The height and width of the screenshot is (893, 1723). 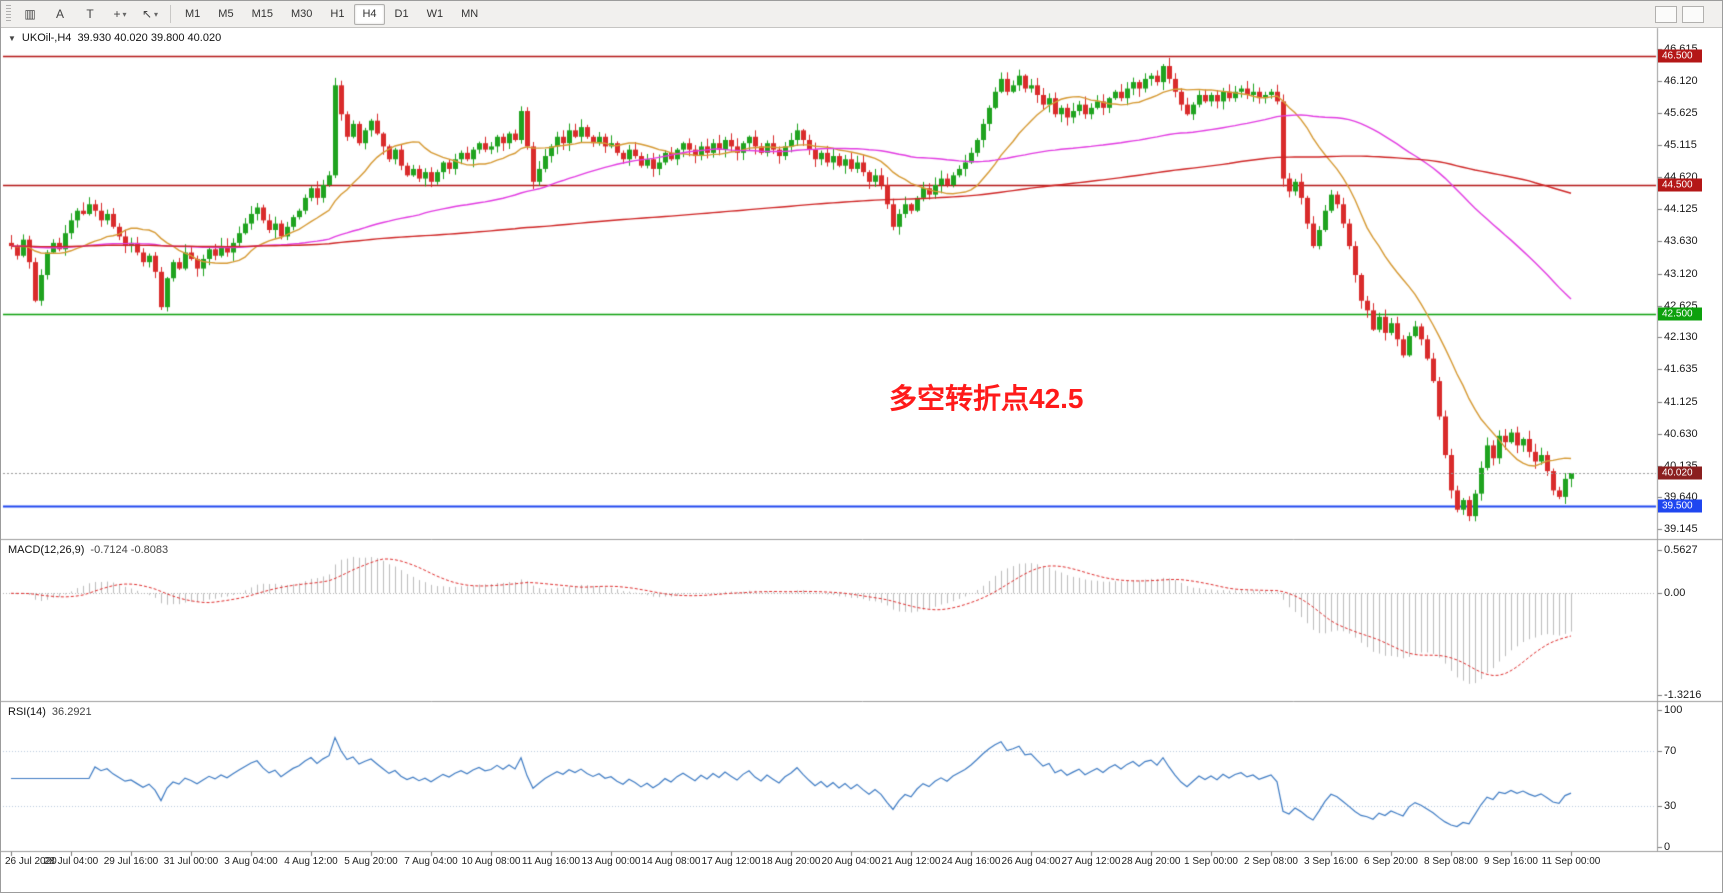 I want to click on toolbar-tools: ▥ A T + ▾ ↖ ▾, so click(x=90, y=14).